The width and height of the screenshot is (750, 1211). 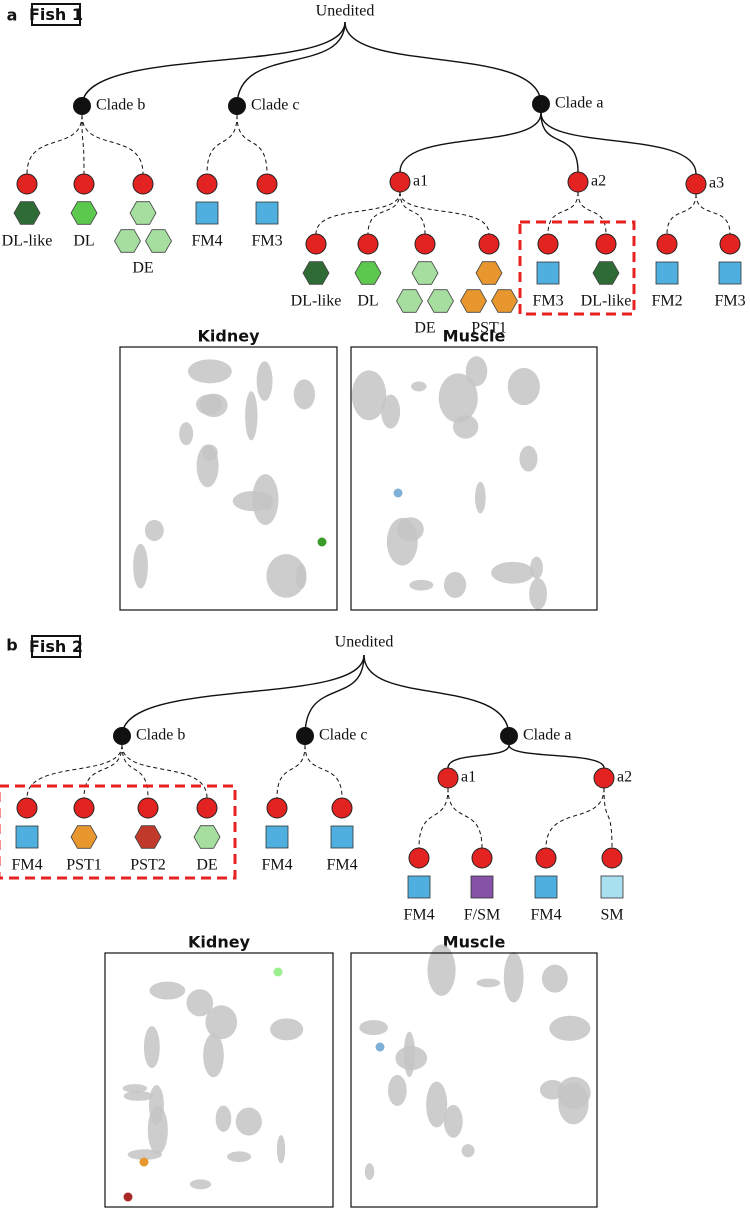 I want to click on leaf-label: DL, so click(x=83, y=241).